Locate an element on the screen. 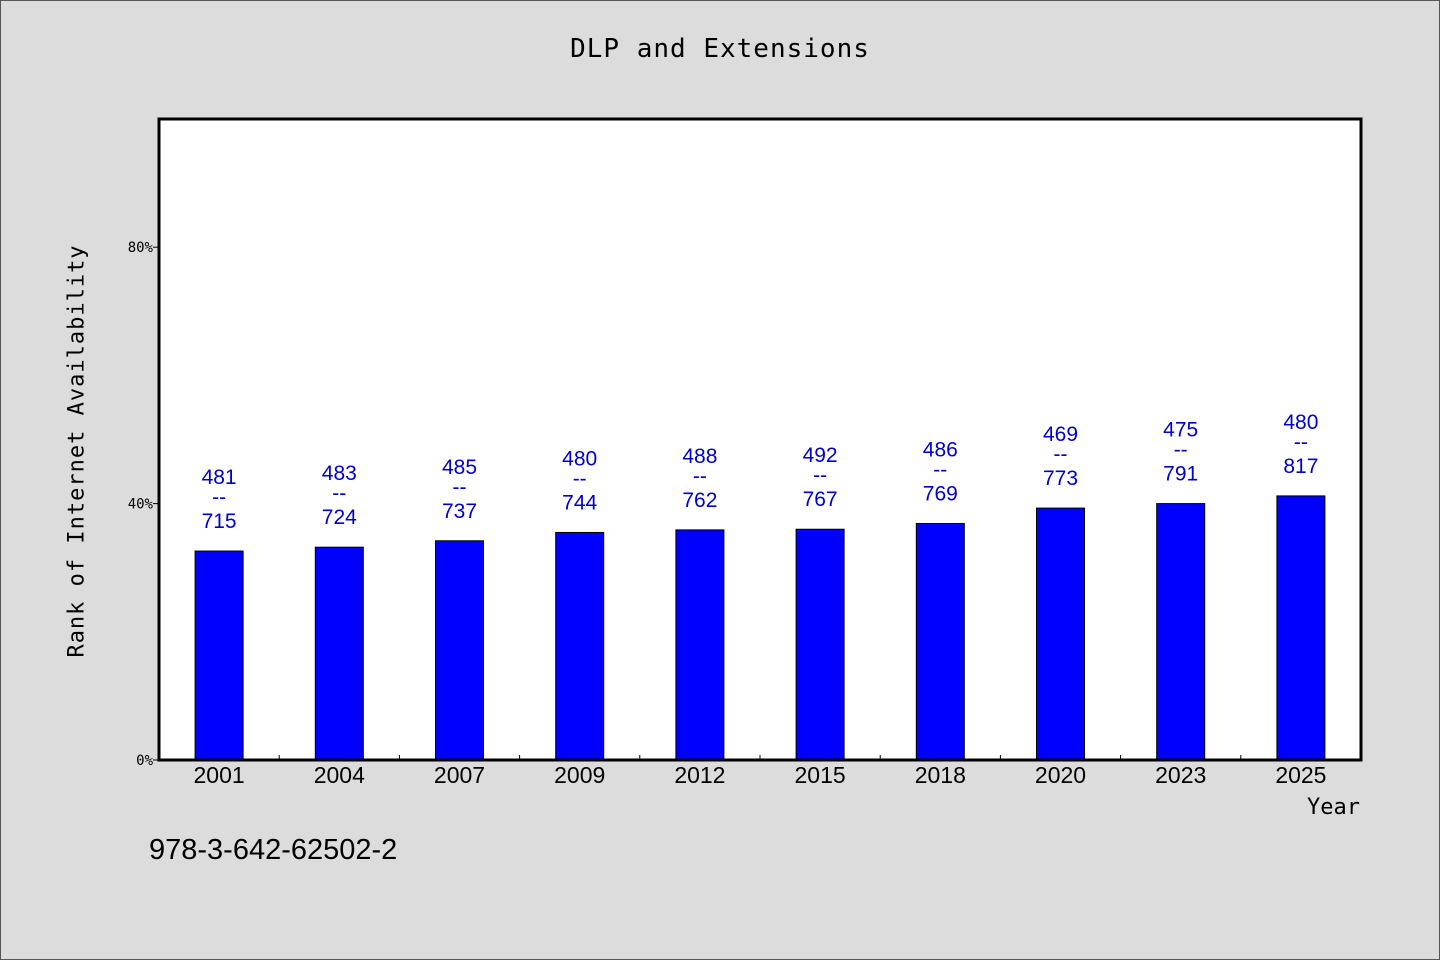  data-label-bottom: 791 is located at coordinates (1180, 474).